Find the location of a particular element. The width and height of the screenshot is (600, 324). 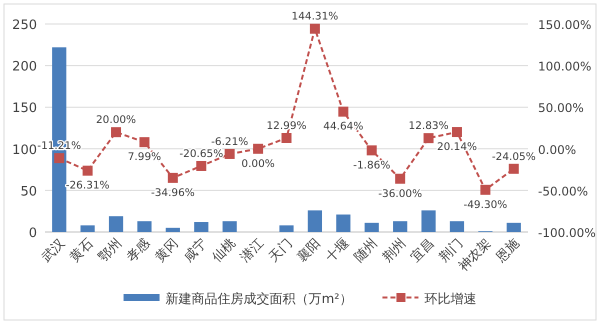

data-label: 12.99% is located at coordinates (286, 126).